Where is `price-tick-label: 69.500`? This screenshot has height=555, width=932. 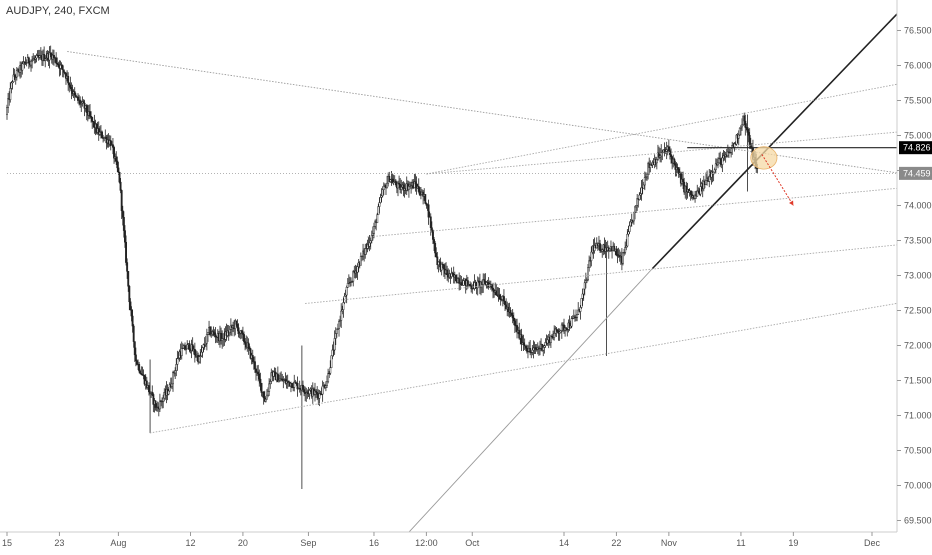 price-tick-label: 69.500 is located at coordinates (918, 521).